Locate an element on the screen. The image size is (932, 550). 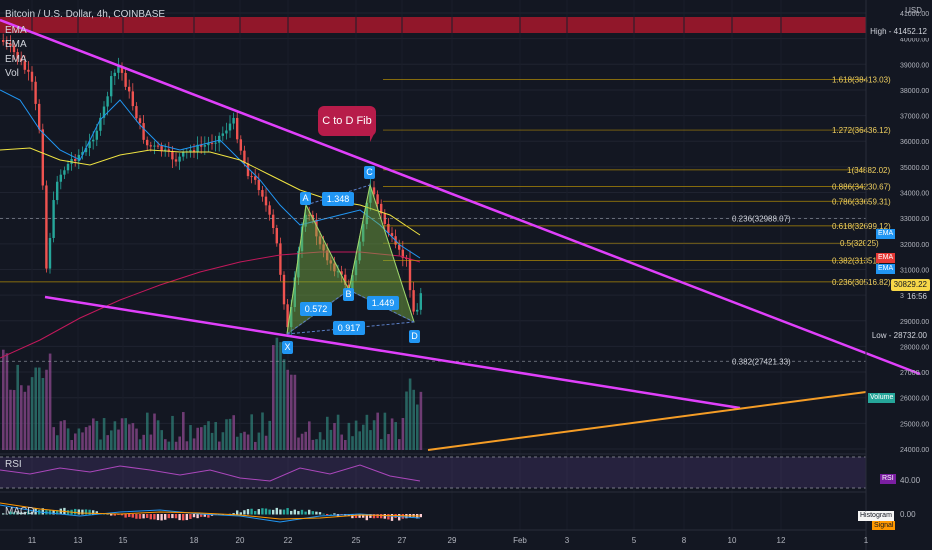
point-a-label: A is located at coordinates (305, 198).